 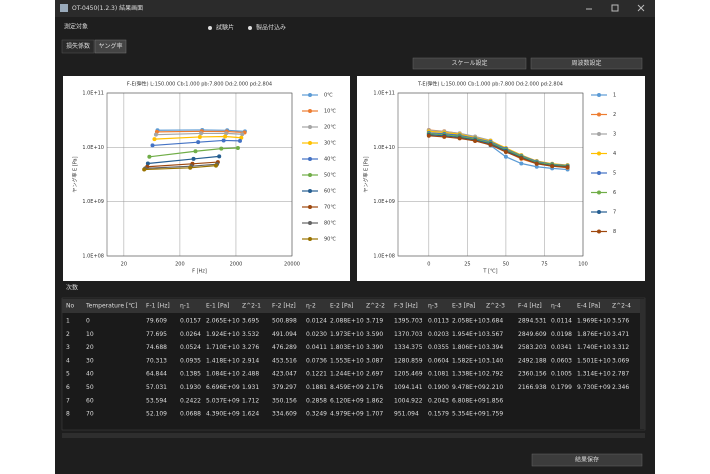 What do you see at coordinates (68, 334) in the screenshot?
I see `table-cell: 2` at bounding box center [68, 334].